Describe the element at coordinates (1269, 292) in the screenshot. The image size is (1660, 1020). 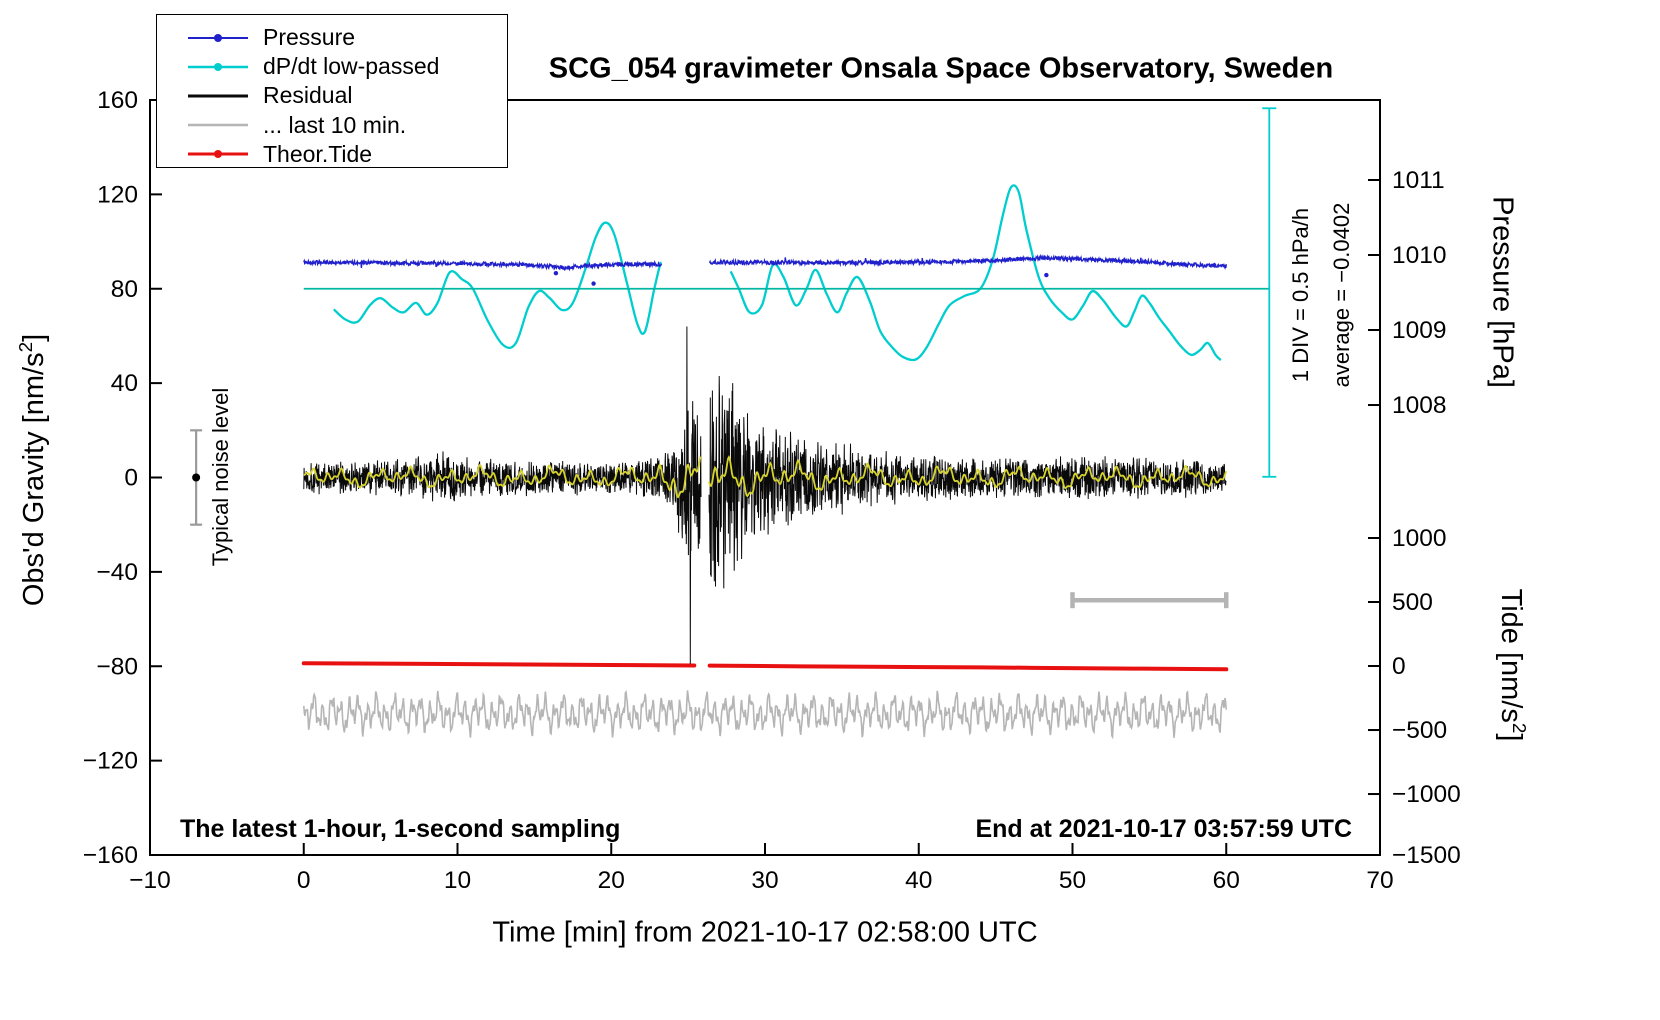
I see `div-scale-bar` at that location.